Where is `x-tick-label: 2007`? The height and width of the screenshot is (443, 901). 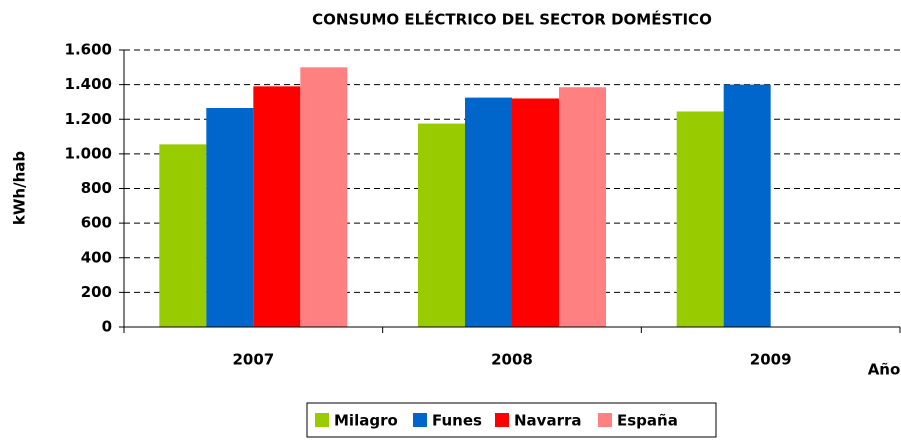
x-tick-label: 2007 is located at coordinates (253, 360).